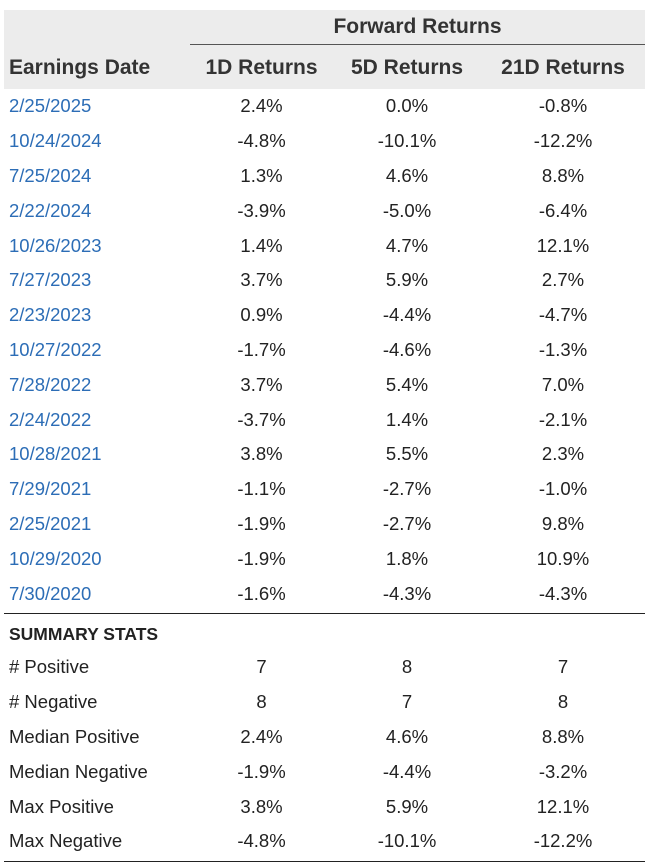 The width and height of the screenshot is (656, 868). Describe the element at coordinates (261, 736) in the screenshot. I see `summary-1d: 2.4%` at that location.